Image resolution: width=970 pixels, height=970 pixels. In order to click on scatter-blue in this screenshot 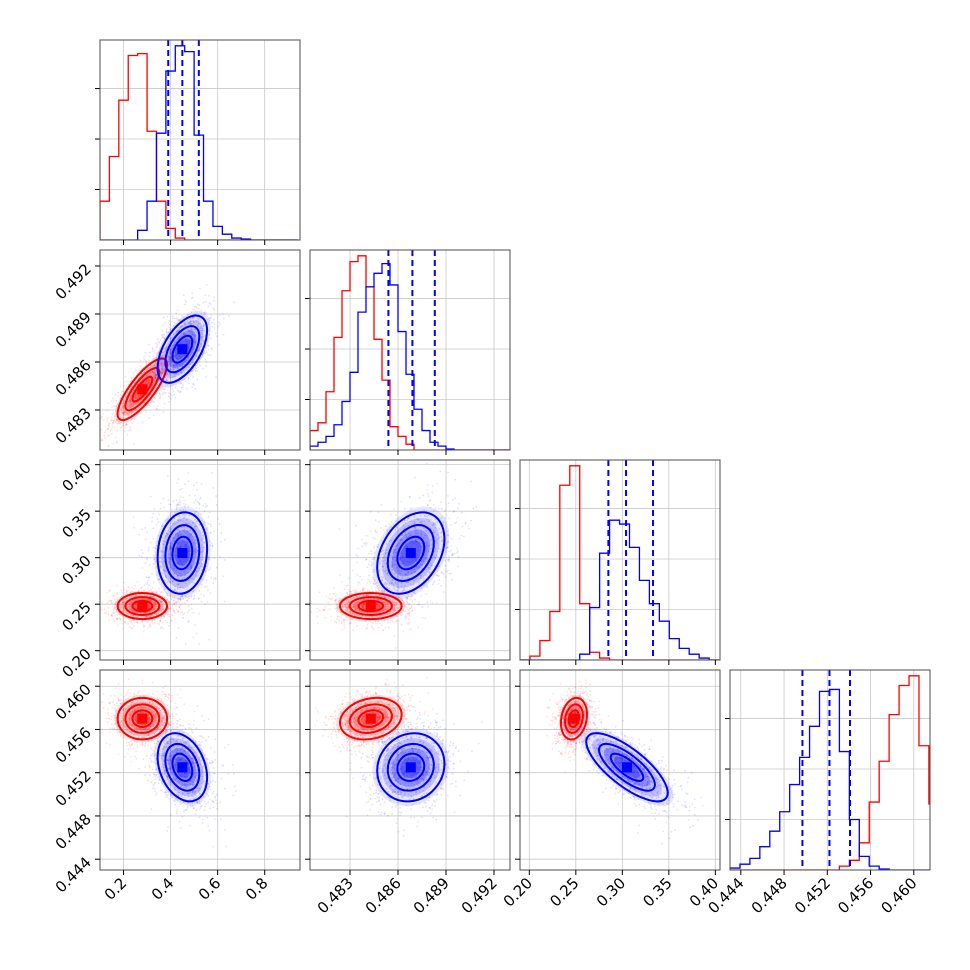, I will do `click(625, 768)`.